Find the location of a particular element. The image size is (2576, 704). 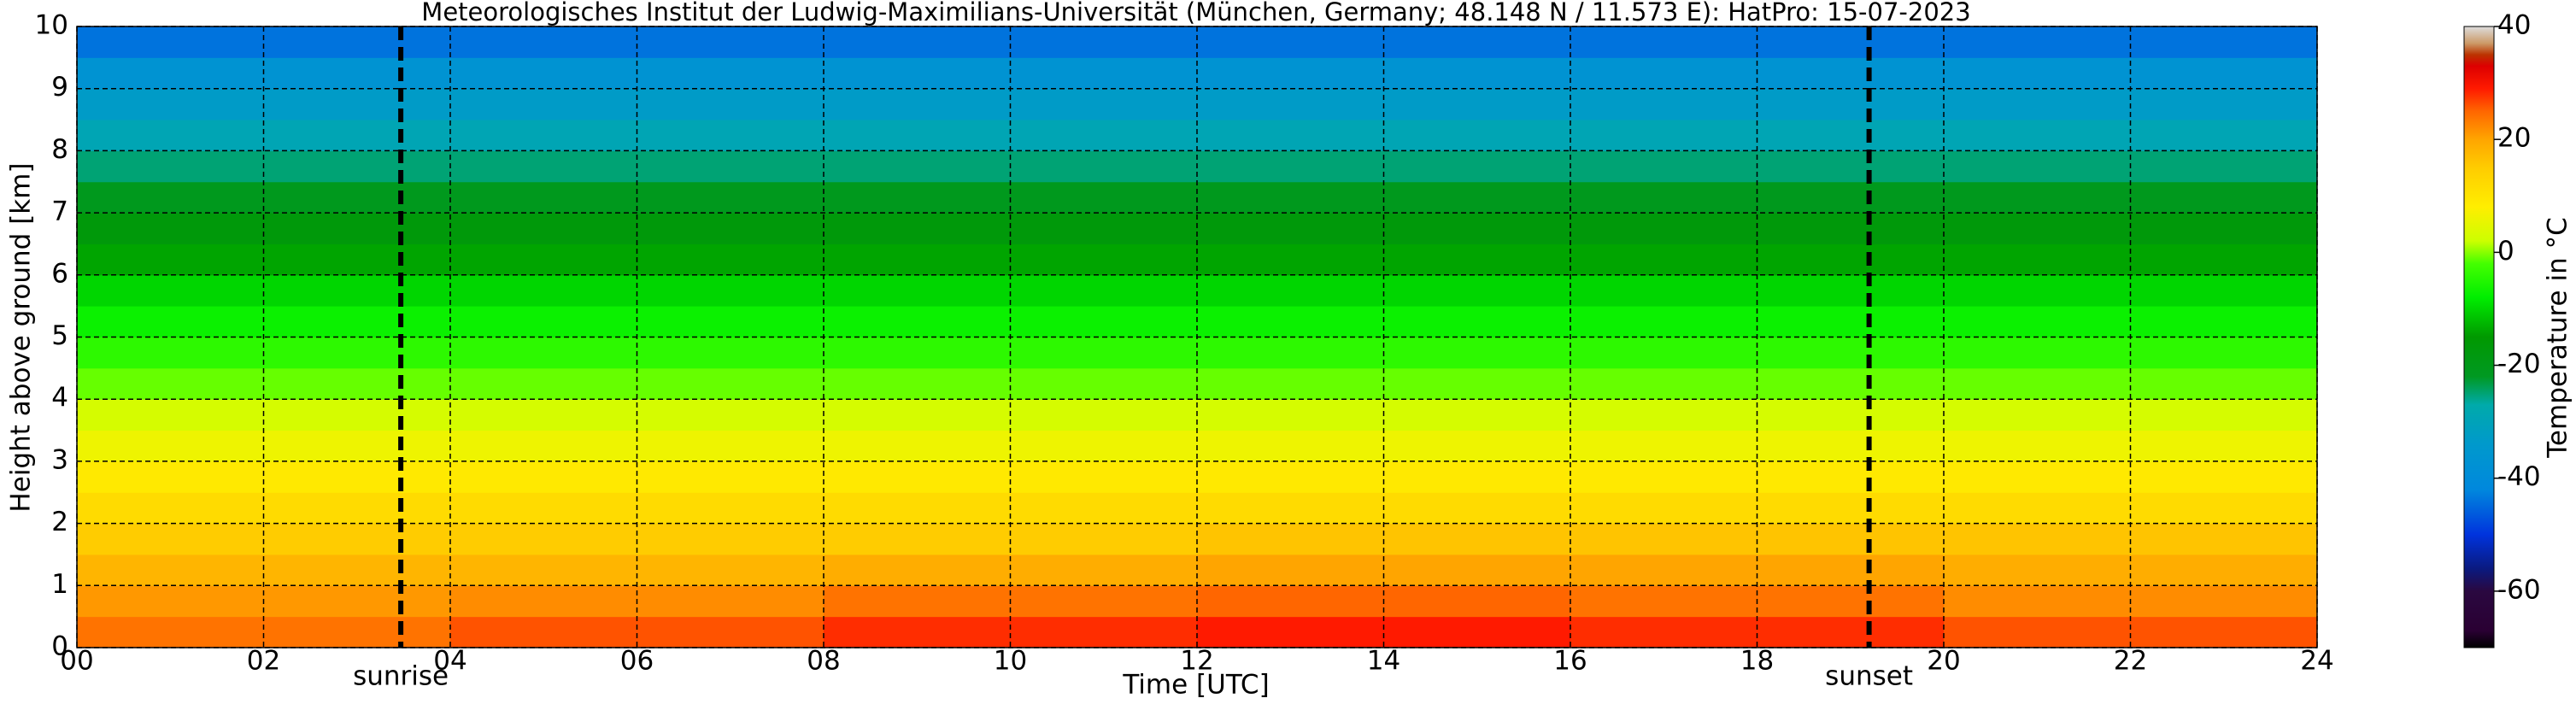

x-tick-label: 04 is located at coordinates (449, 661).